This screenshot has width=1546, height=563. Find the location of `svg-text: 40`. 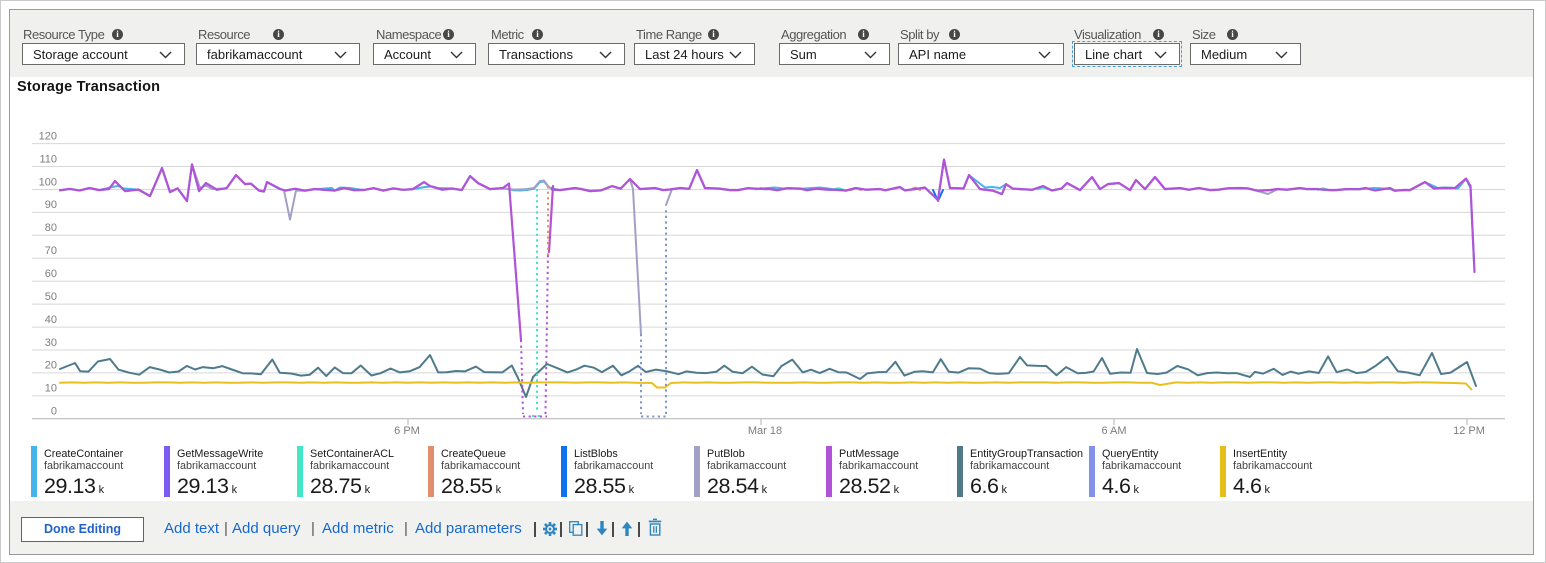

svg-text: 40 is located at coordinates (51, 320).